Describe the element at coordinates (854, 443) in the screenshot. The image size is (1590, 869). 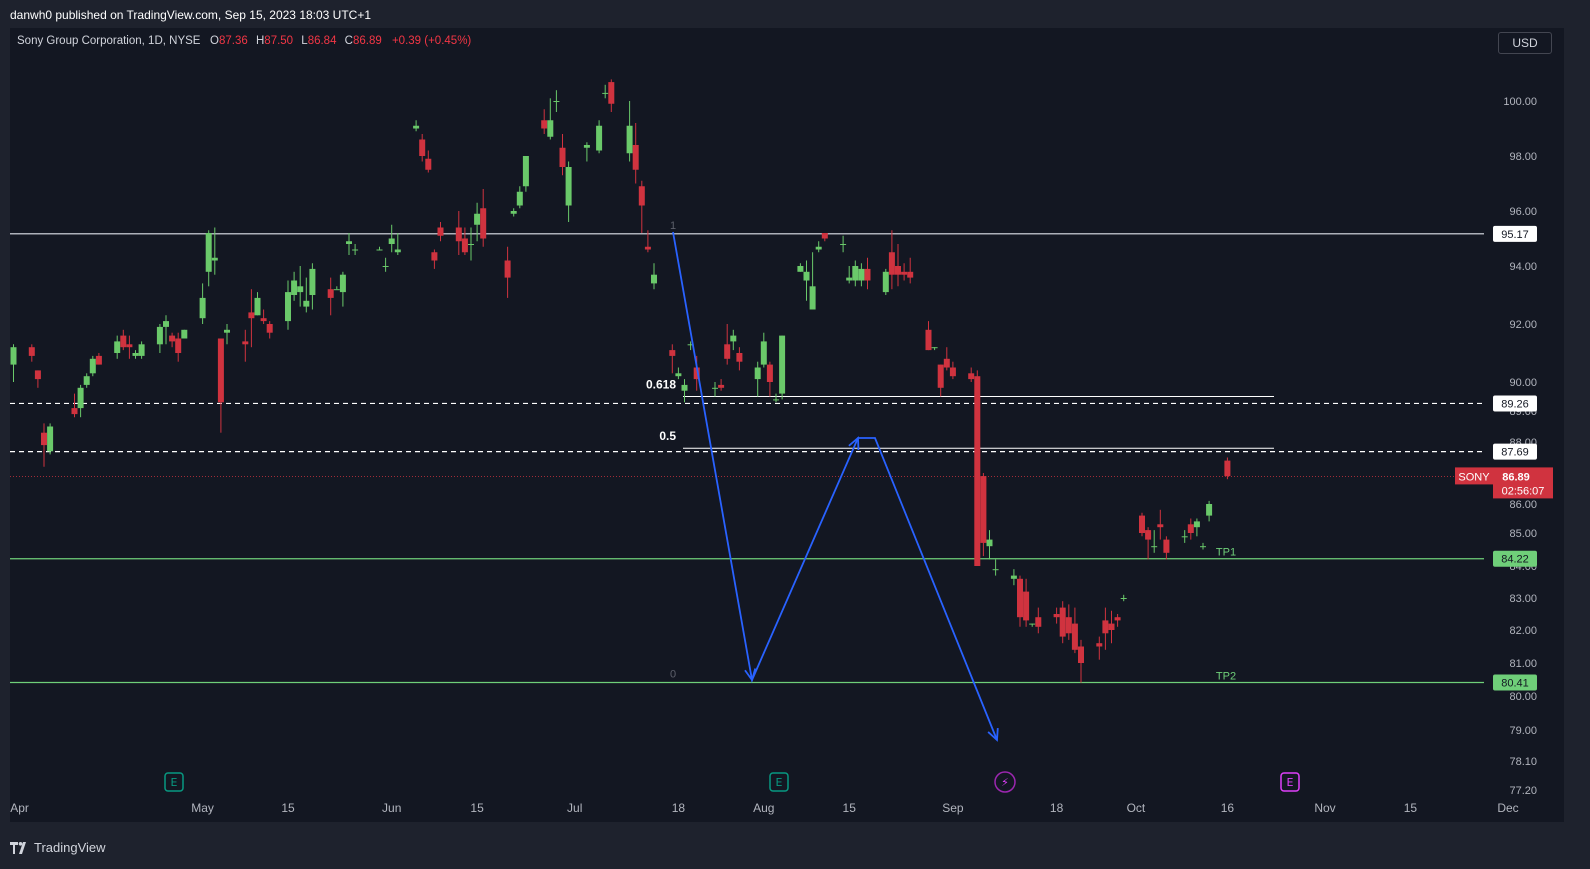
I see `arrow-head-up` at that location.